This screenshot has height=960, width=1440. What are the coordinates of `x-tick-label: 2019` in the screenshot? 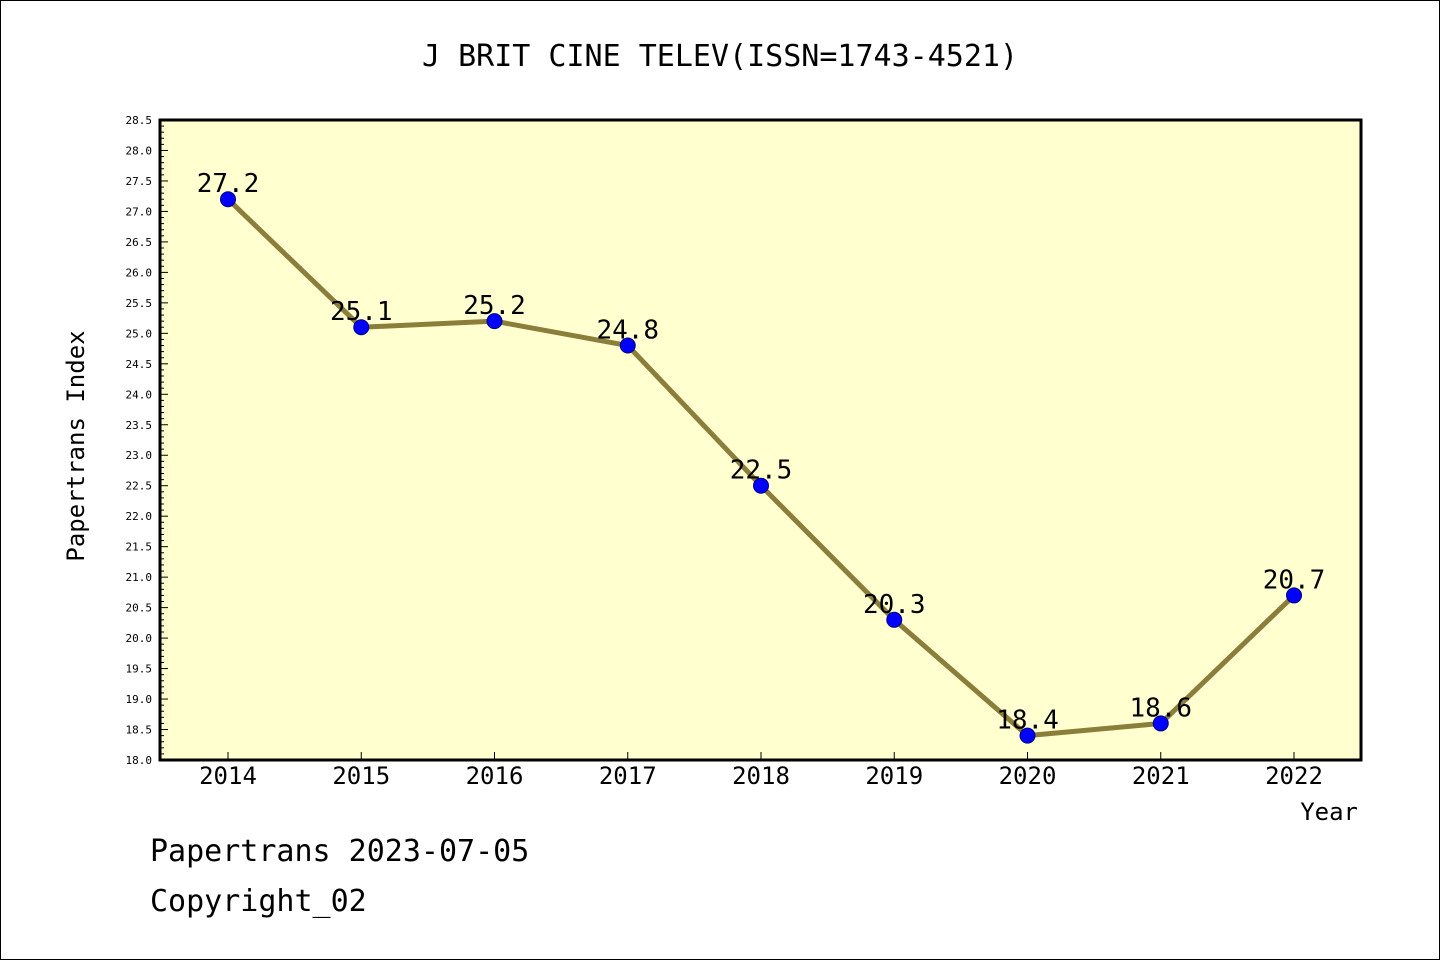 It's located at (894, 776).